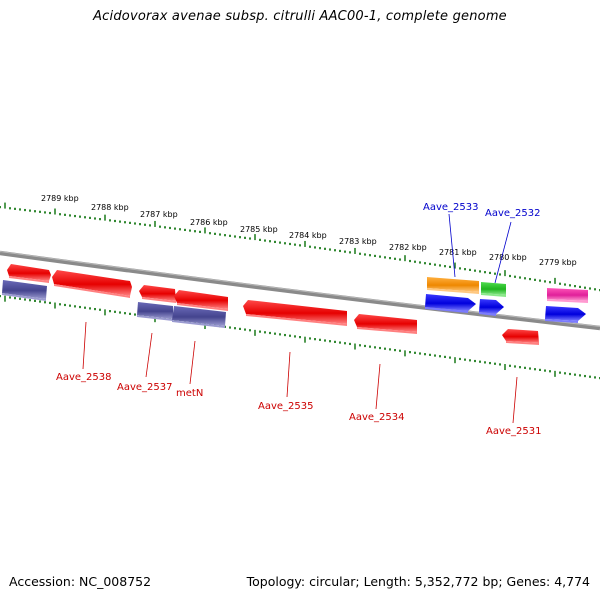  I want to click on inner-ruler, so click(300, 337).